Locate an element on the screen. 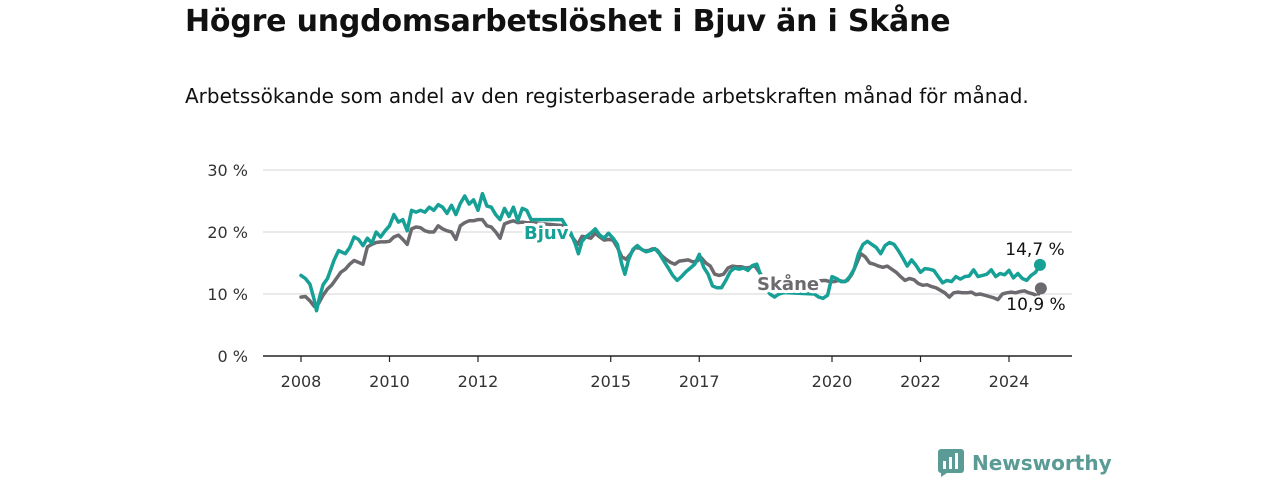 This screenshot has height=480, width=1280. x-tick-label: 2015 is located at coordinates (610, 381).